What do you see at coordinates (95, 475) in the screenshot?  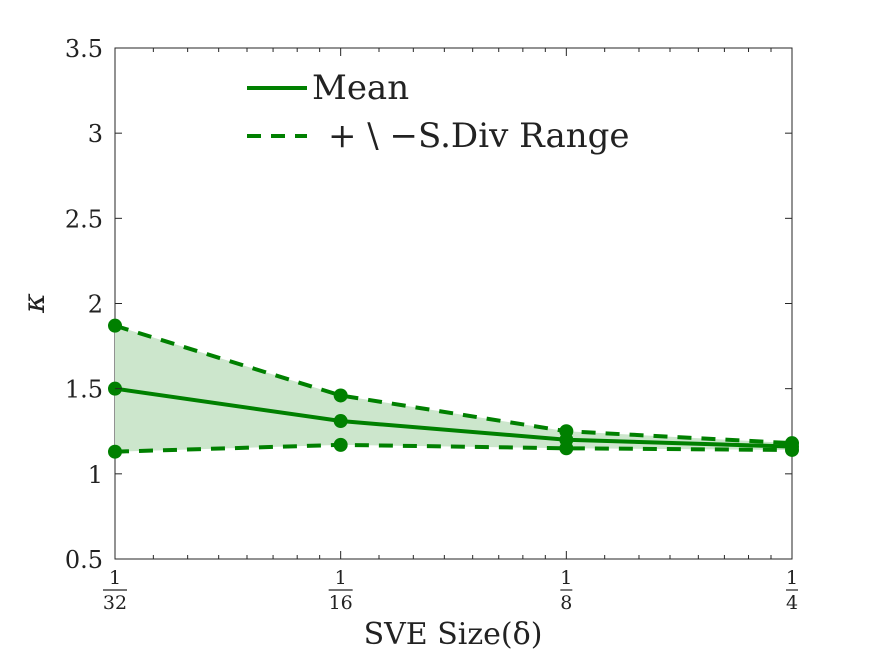 I see `y-tick-label: 1` at bounding box center [95, 475].